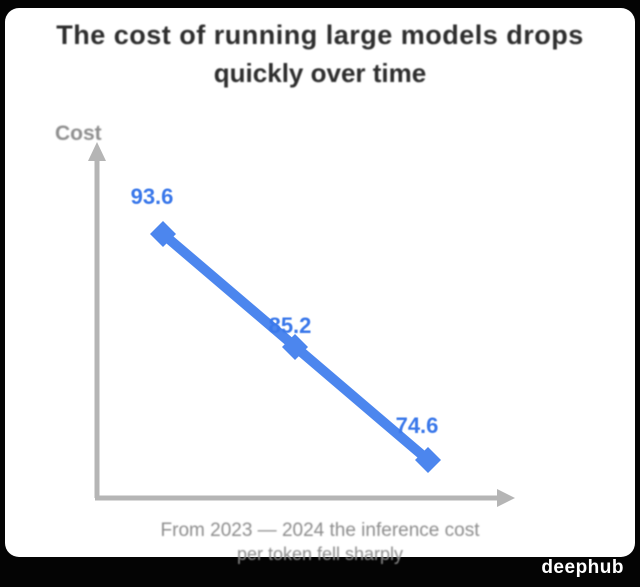 This screenshot has width=640, height=587. I want to click on data-point-label-1: 93.6, so click(152, 196).